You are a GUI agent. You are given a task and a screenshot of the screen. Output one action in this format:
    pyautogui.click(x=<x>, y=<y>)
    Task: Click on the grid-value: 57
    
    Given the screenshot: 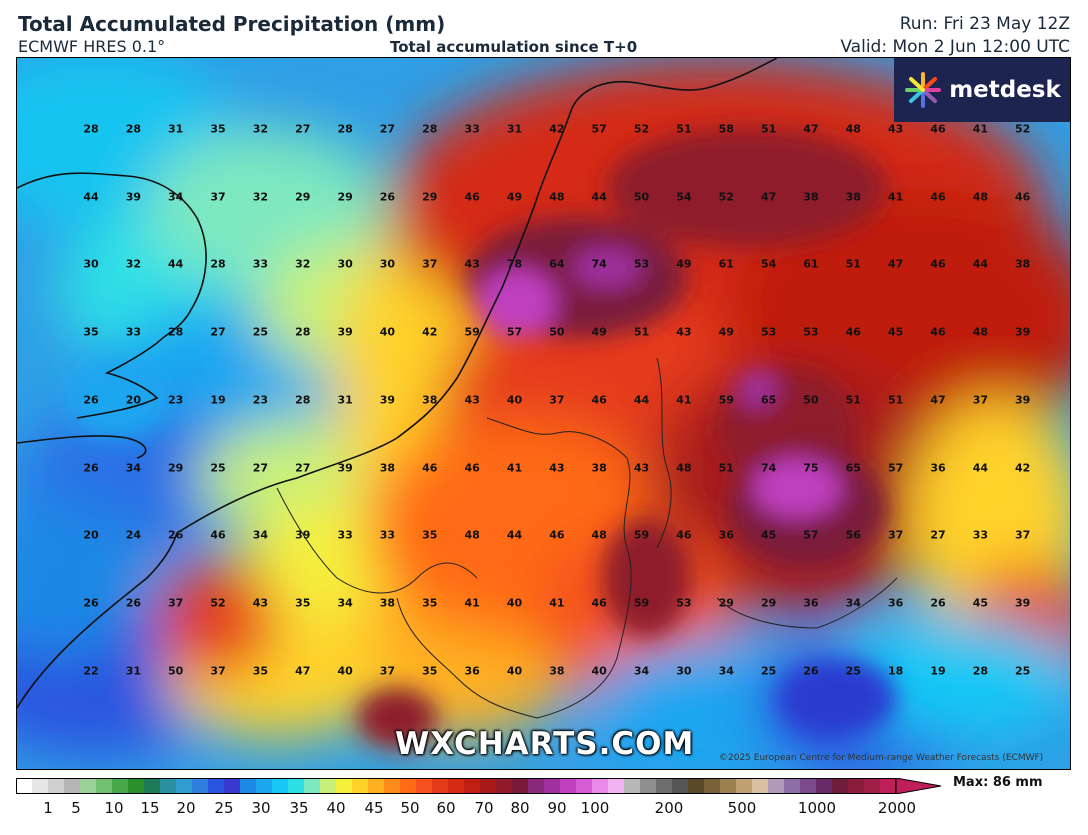 What is the action you would take?
    pyautogui.click(x=895, y=467)
    